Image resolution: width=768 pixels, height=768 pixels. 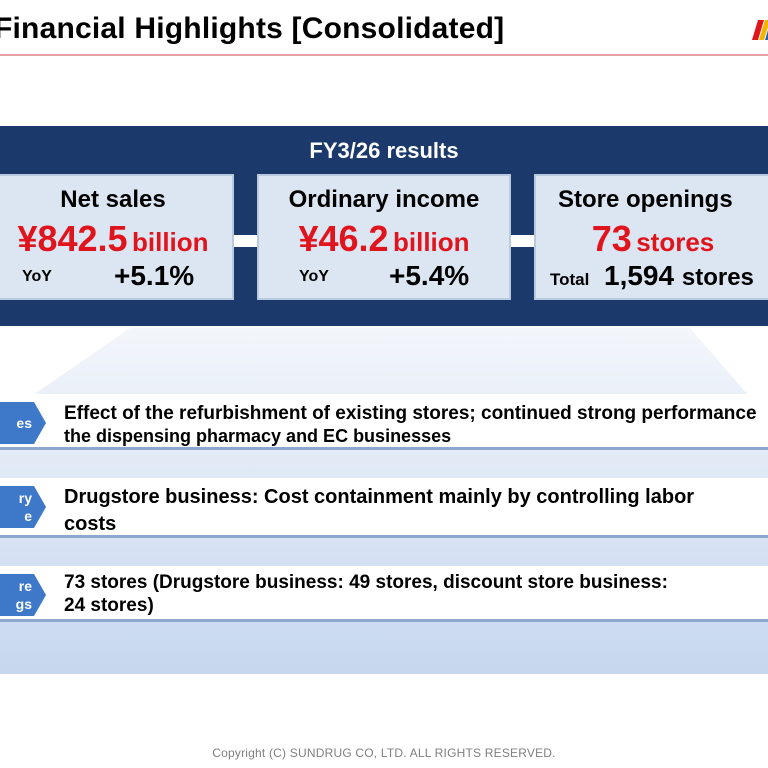 What do you see at coordinates (429, 275) in the screenshot?
I see `yoy-value: +5.4%` at bounding box center [429, 275].